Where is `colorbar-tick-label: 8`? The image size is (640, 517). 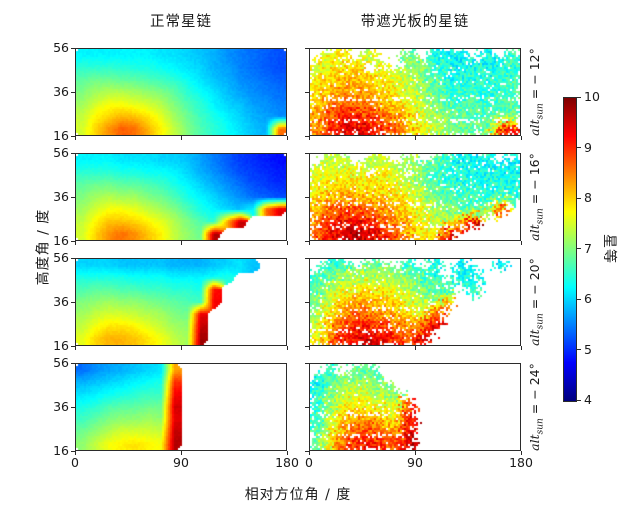
colorbar-tick-label: 8 is located at coordinates (588, 197).